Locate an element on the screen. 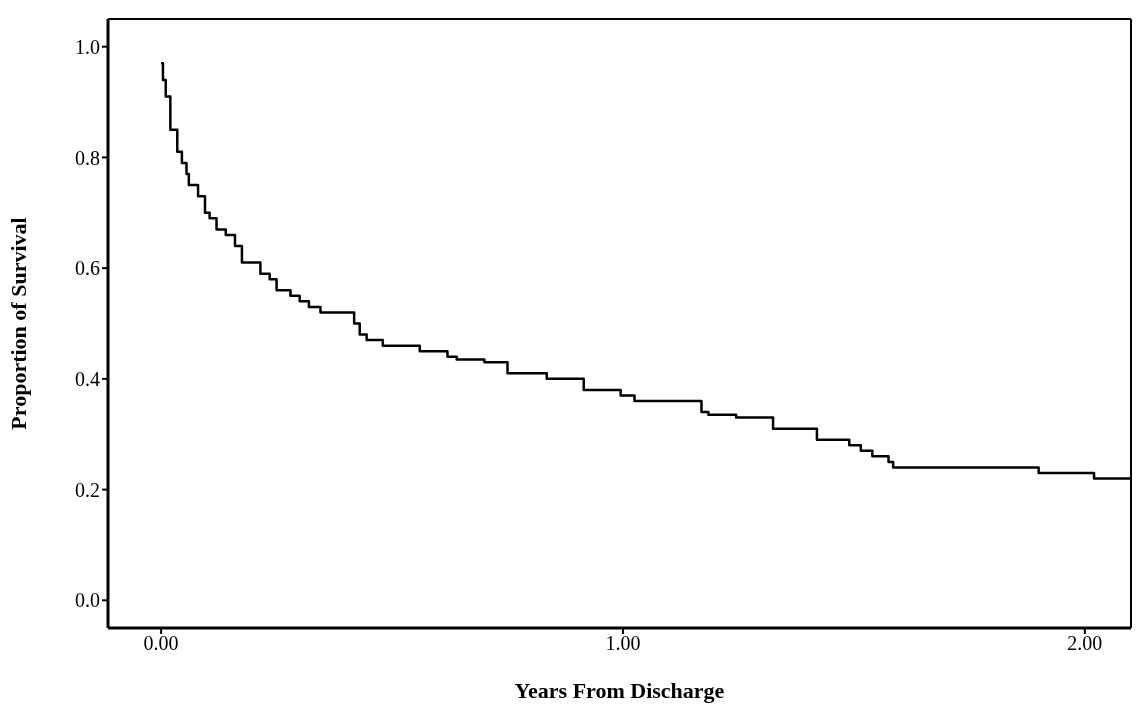 The width and height of the screenshot is (1140, 715). y-tick-label: 0.4 is located at coordinates (87, 378).